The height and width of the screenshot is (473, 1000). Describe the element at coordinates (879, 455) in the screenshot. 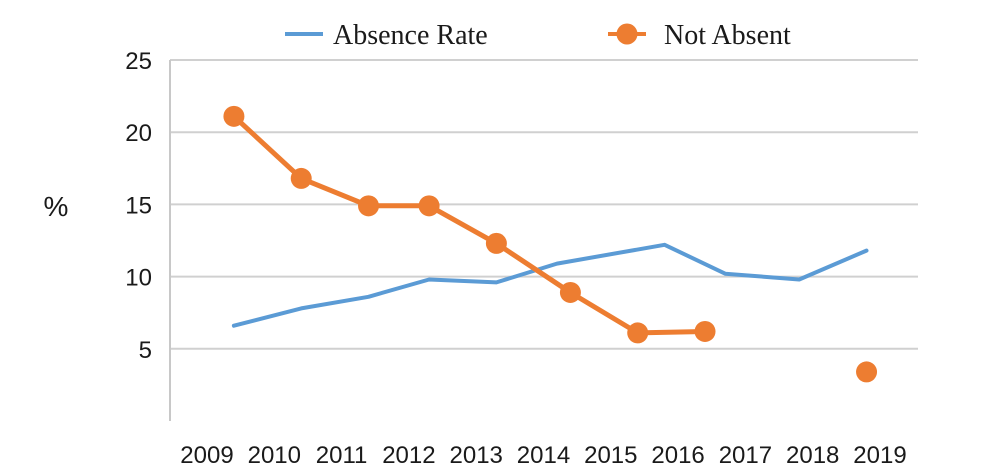

I see `x-tick-label: 2019` at that location.